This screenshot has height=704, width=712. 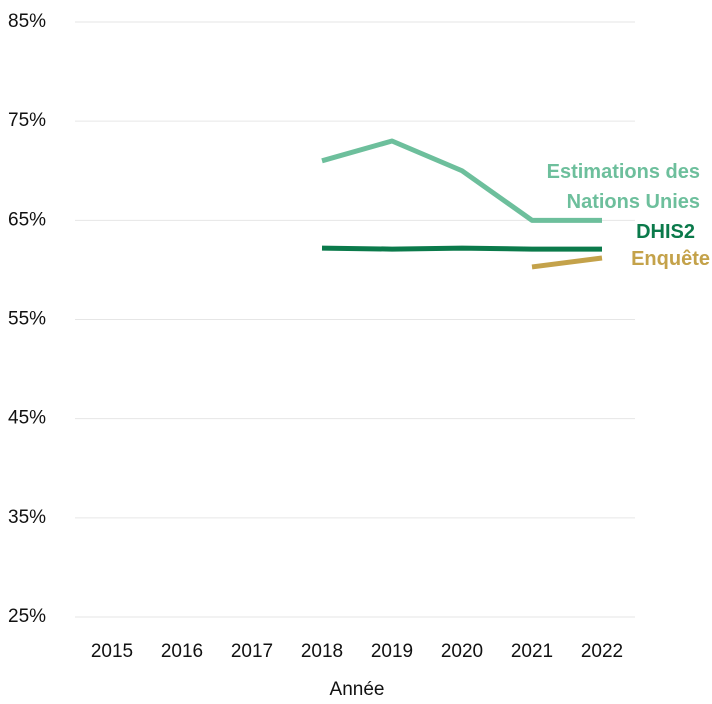 I want to click on x-tick-label: 2018, so click(x=322, y=651).